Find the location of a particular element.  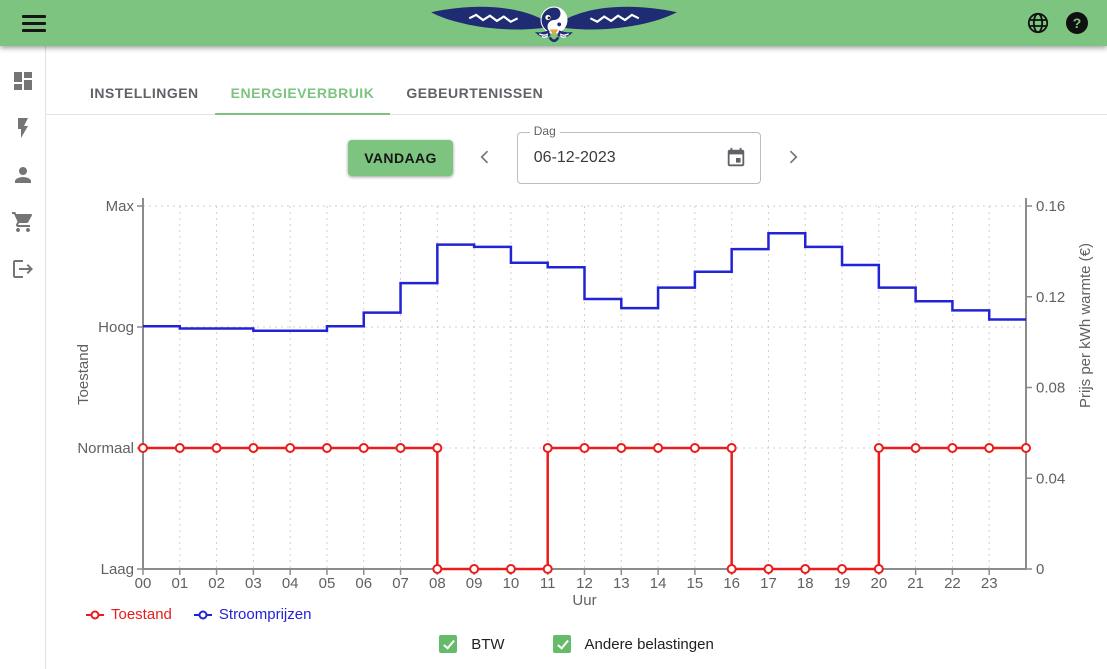

legend-item-toestand: Toestand is located at coordinates (129, 614).